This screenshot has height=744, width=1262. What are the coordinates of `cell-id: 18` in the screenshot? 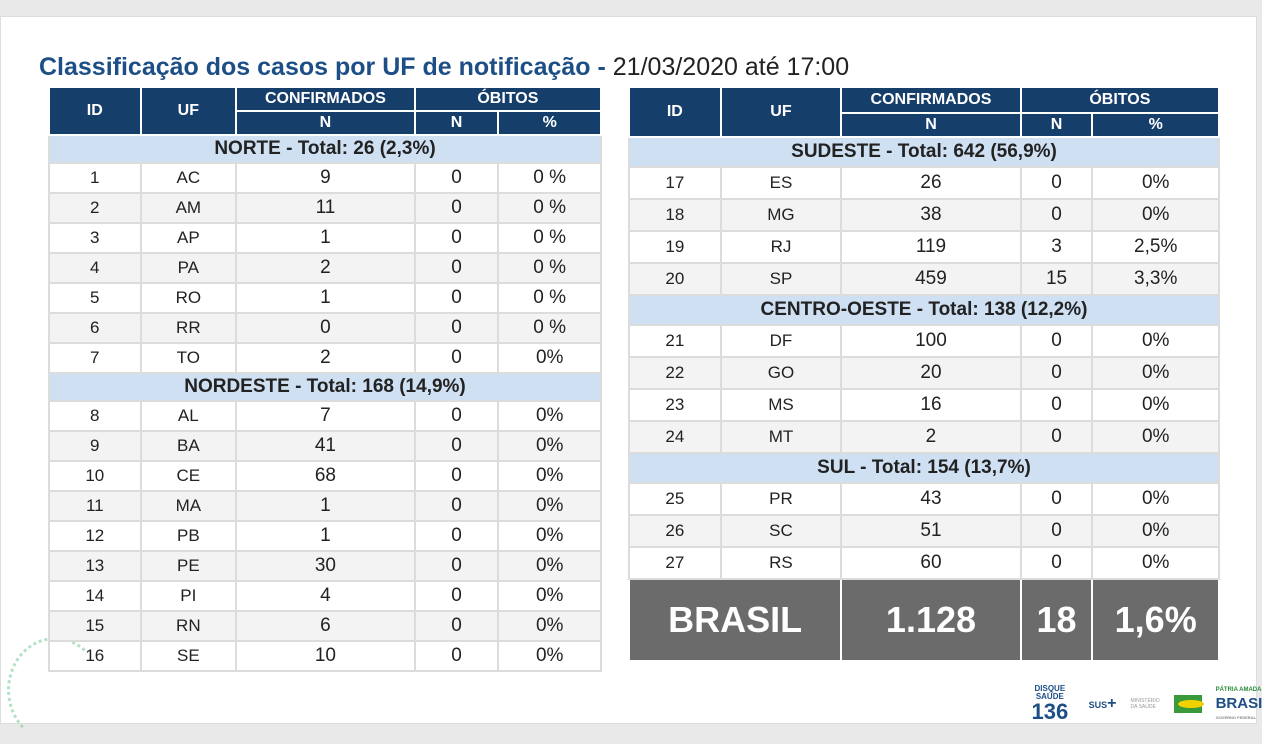 It's located at (675, 215).